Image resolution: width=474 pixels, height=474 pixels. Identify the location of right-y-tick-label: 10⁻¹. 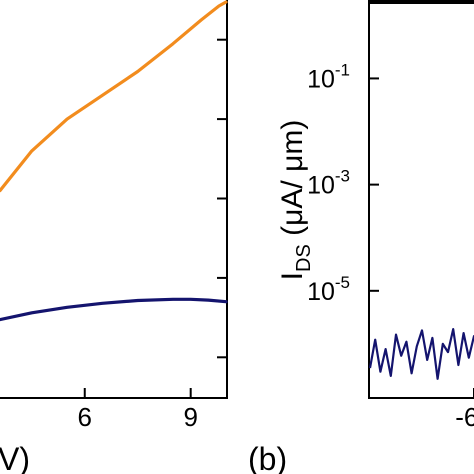
(328, 76).